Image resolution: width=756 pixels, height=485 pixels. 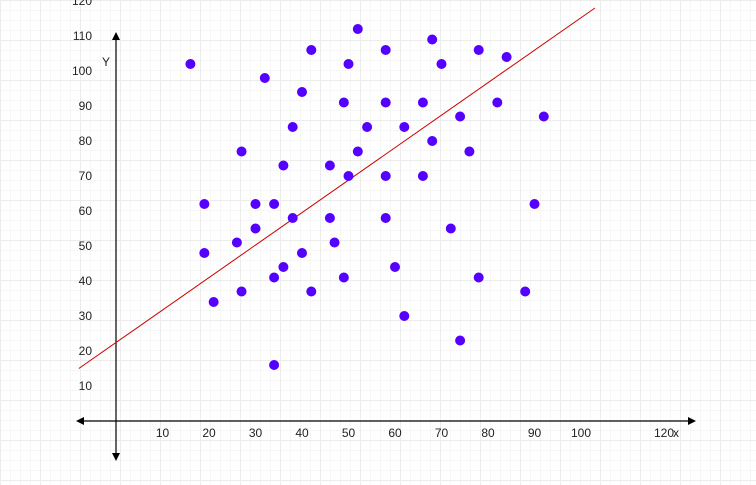 What do you see at coordinates (256, 433) in the screenshot?
I see `x-tick-label: 30` at bounding box center [256, 433].